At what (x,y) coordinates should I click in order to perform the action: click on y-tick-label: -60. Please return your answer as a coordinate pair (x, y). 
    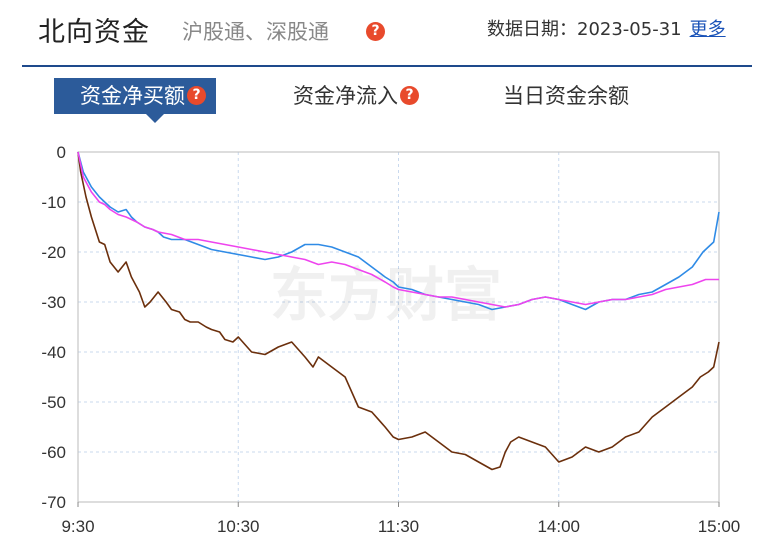
    Looking at the image, I should click on (53, 452).